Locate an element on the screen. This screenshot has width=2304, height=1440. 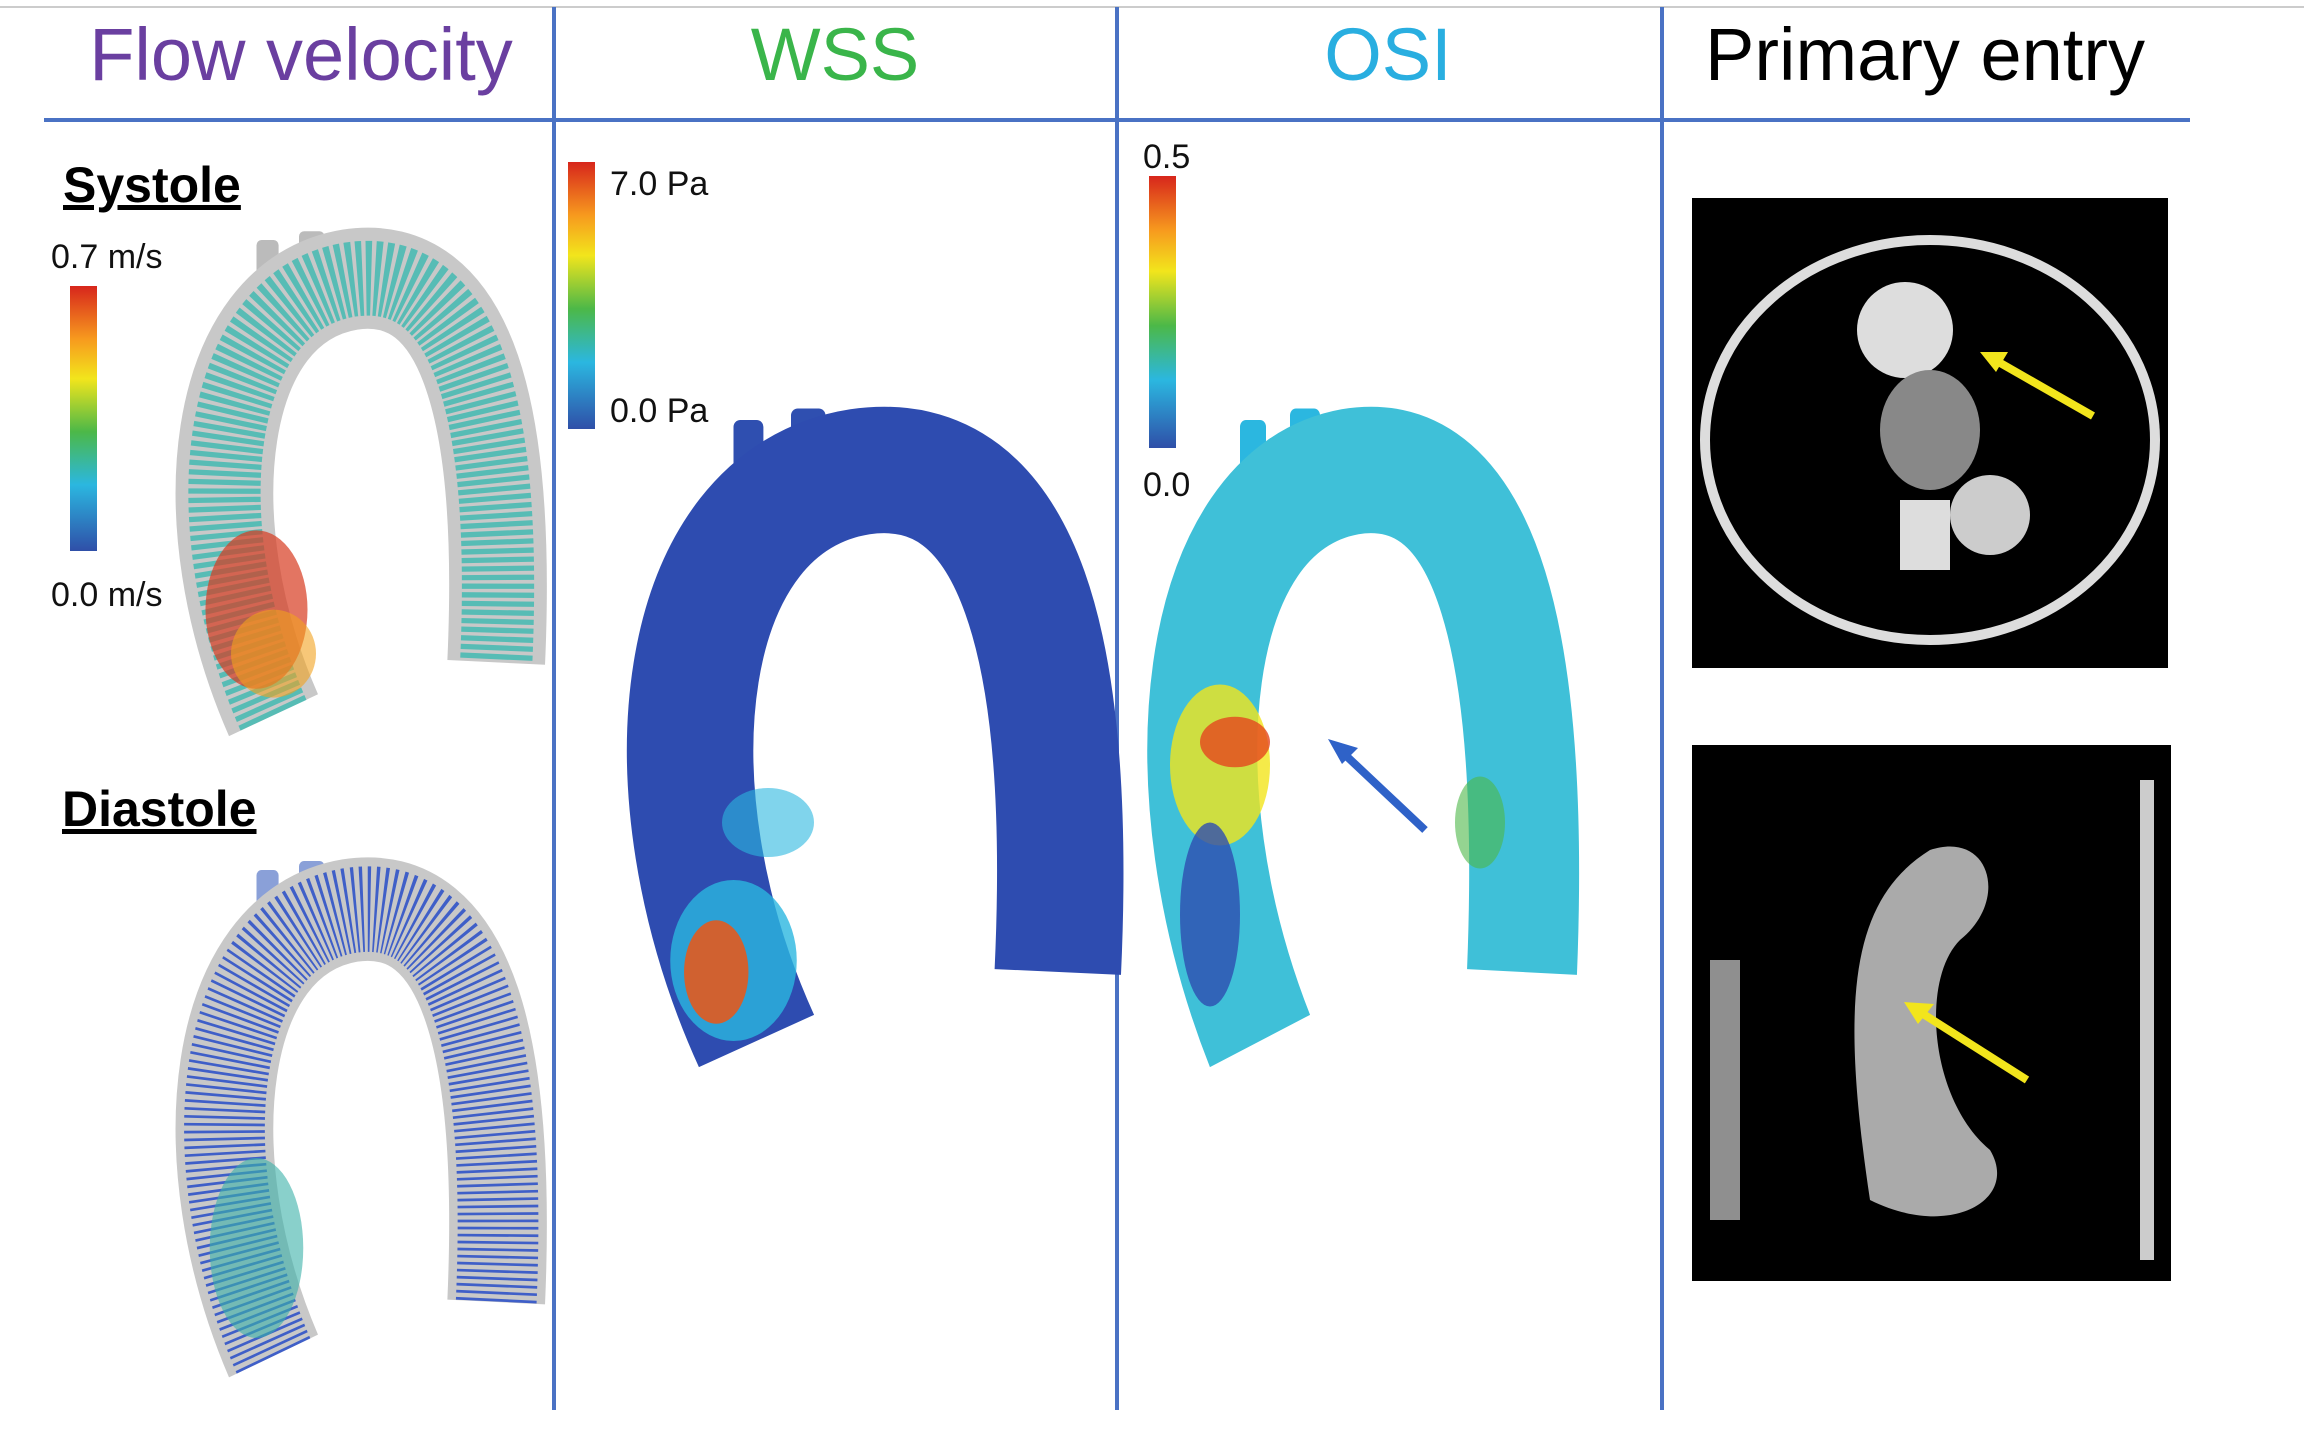
scale-min: 0.0 is located at coordinates (1166, 485).